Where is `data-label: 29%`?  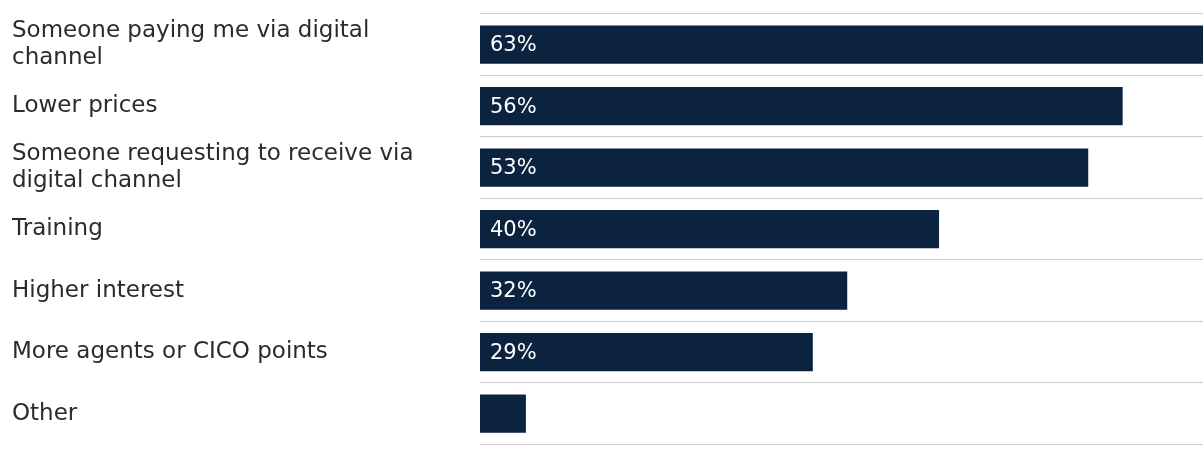
data-label: 29% is located at coordinates (513, 351).